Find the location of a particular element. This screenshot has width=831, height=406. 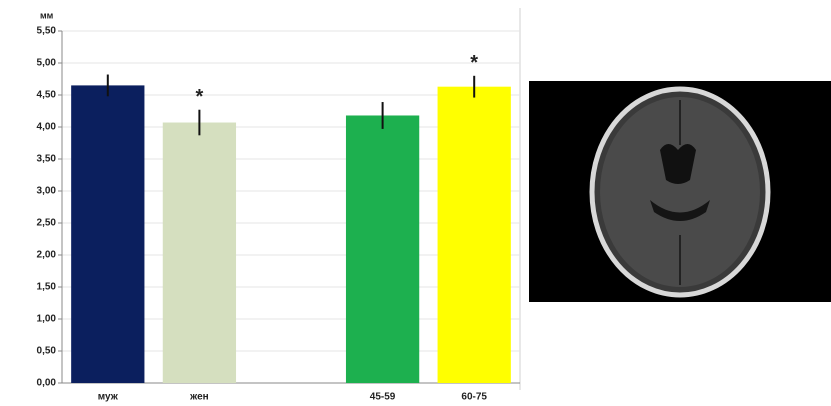

x-tick-label: 45-59 is located at coordinates (383, 397).